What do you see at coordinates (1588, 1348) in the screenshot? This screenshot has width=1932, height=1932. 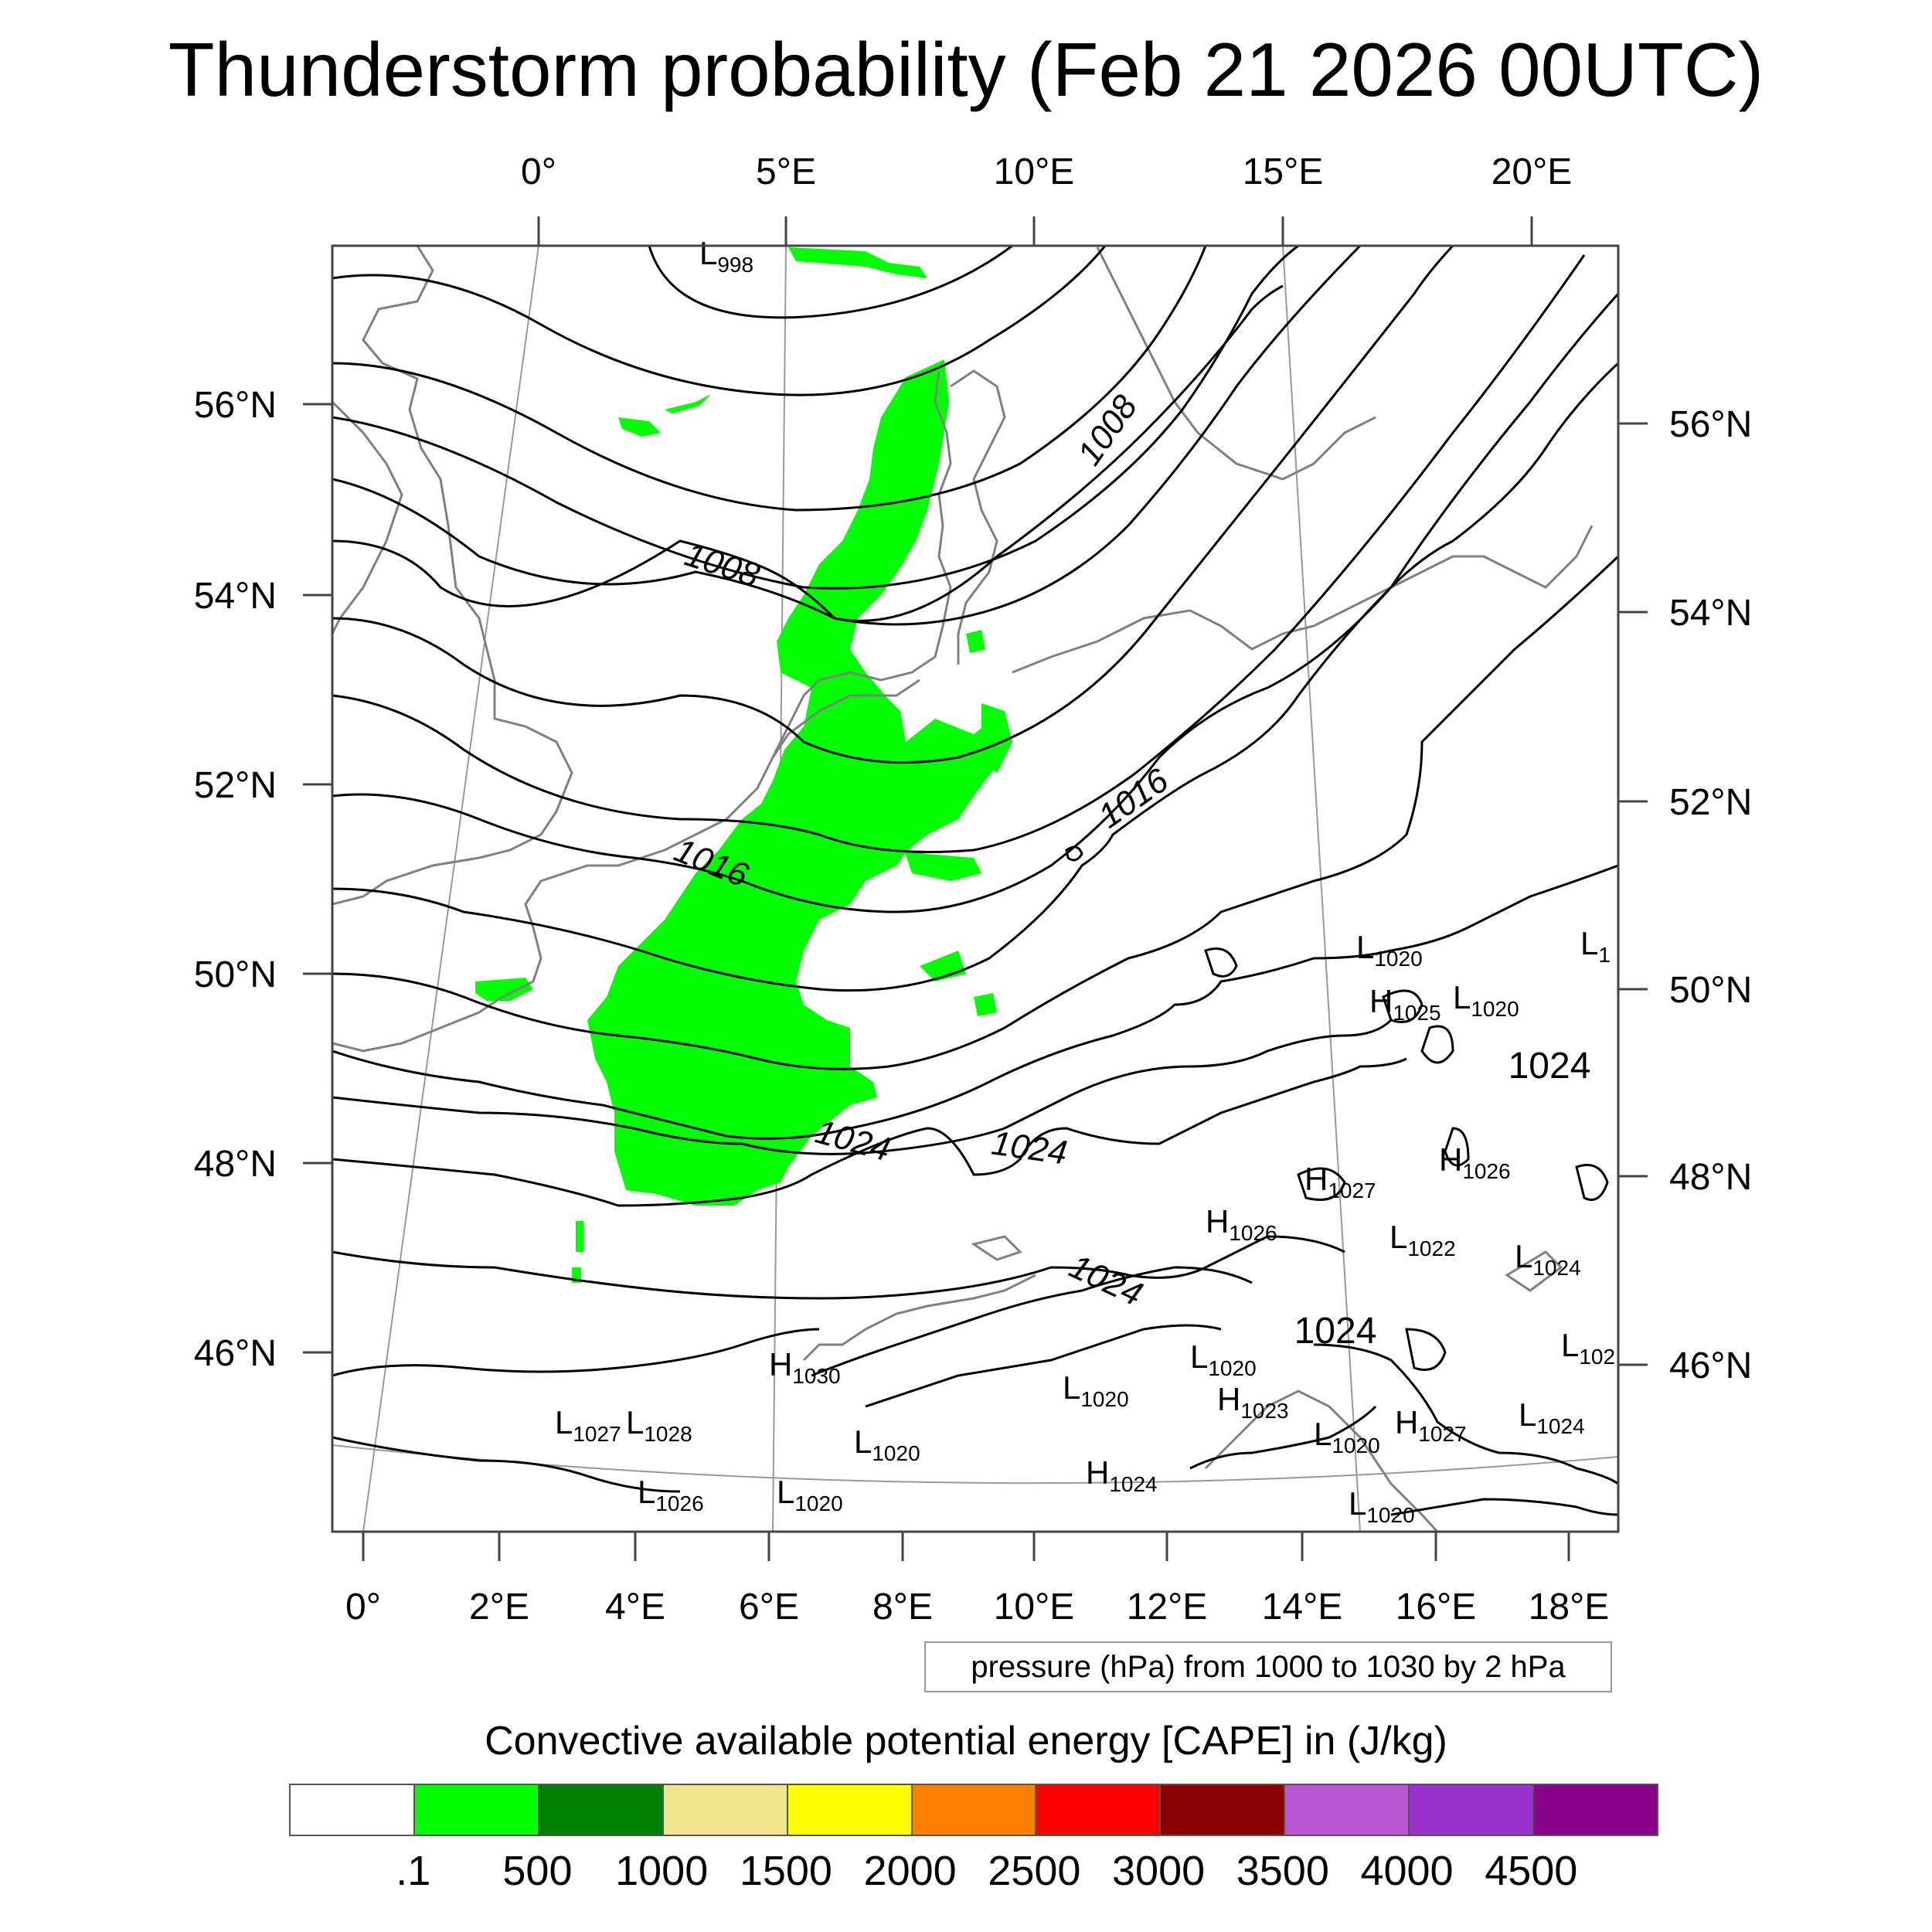 I see `pressure-system: L102` at bounding box center [1588, 1348].